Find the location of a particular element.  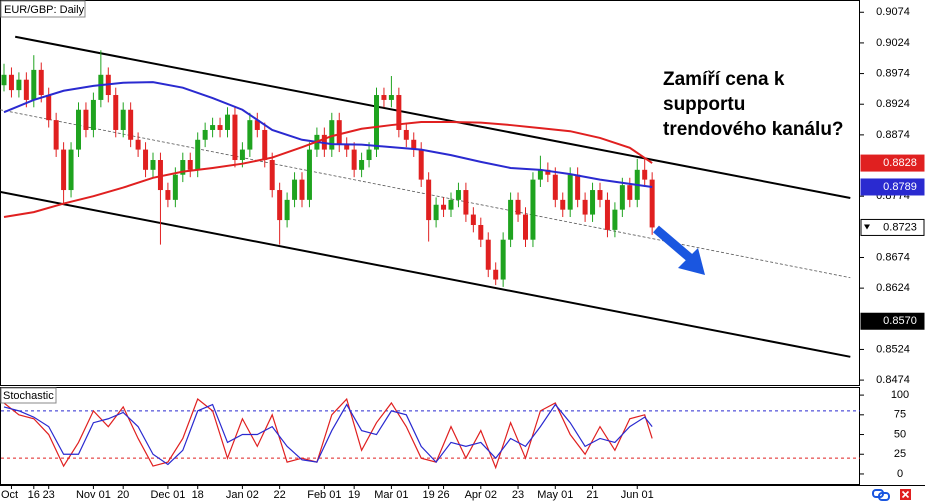

close-icon-x is located at coordinates (905, 494).